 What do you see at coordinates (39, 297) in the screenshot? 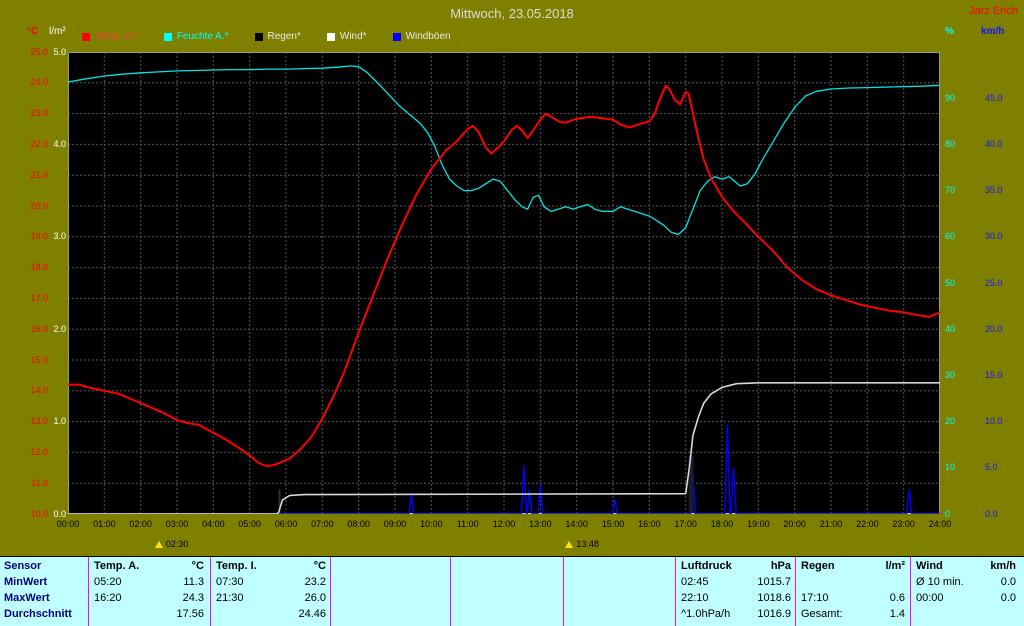
I see `temp-axis-tick: 17.0` at bounding box center [39, 297].